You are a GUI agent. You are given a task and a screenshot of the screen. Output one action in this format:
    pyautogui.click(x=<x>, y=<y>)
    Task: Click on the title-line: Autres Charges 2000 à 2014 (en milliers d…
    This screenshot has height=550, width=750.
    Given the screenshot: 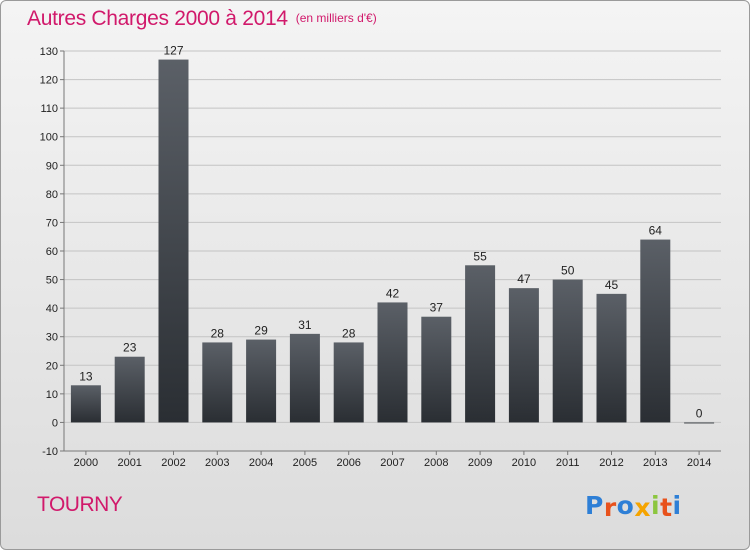 What is the action you would take?
    pyautogui.click(x=202, y=19)
    